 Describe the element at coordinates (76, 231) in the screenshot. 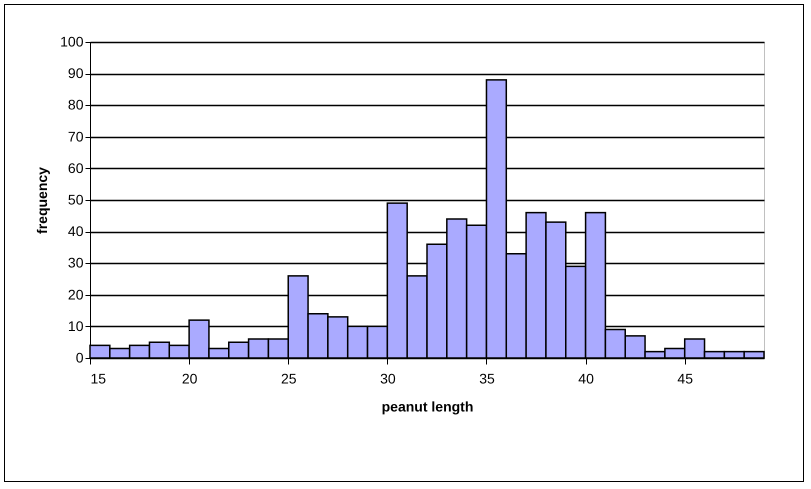

I see `y-tick-label: 40` at that location.